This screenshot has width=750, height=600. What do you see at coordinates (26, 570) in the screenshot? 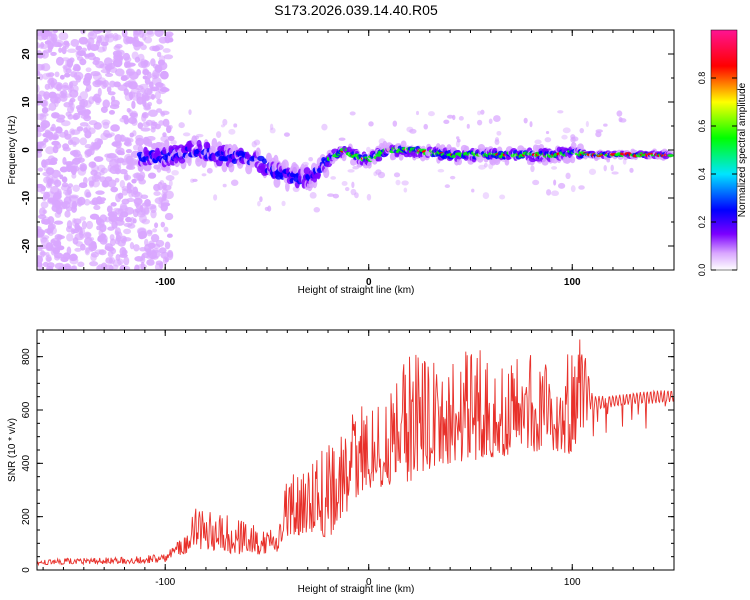
I see `y-tick-label: 0` at bounding box center [26, 570].